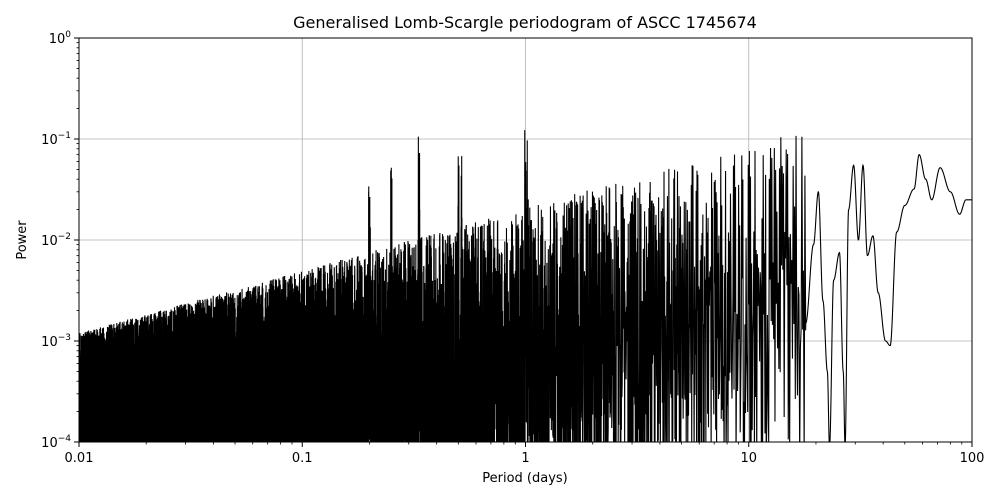 This screenshot has height=500, width=1000. Describe the element at coordinates (56, 341) in the screenshot. I see `y-tick-label: 10⁻³` at that location.